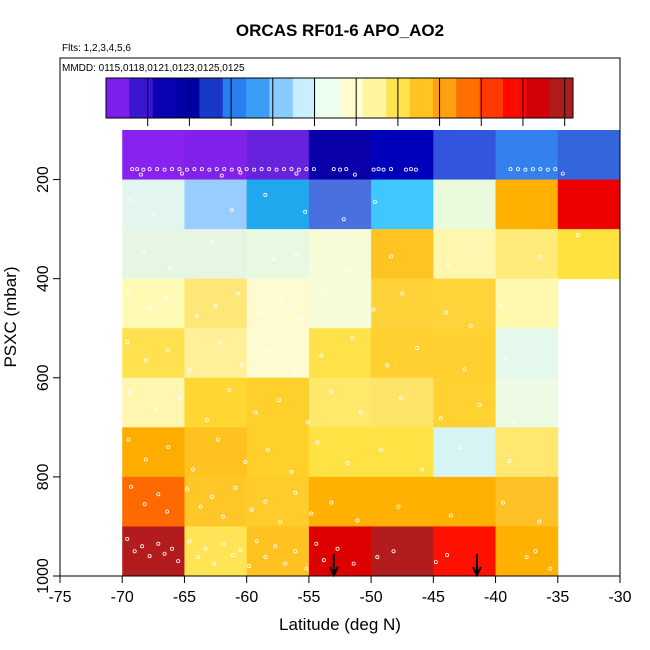 The height and width of the screenshot is (650, 650). What do you see at coordinates (495, 597) in the screenshot?
I see `x-tick-label: -40` at bounding box center [495, 597].